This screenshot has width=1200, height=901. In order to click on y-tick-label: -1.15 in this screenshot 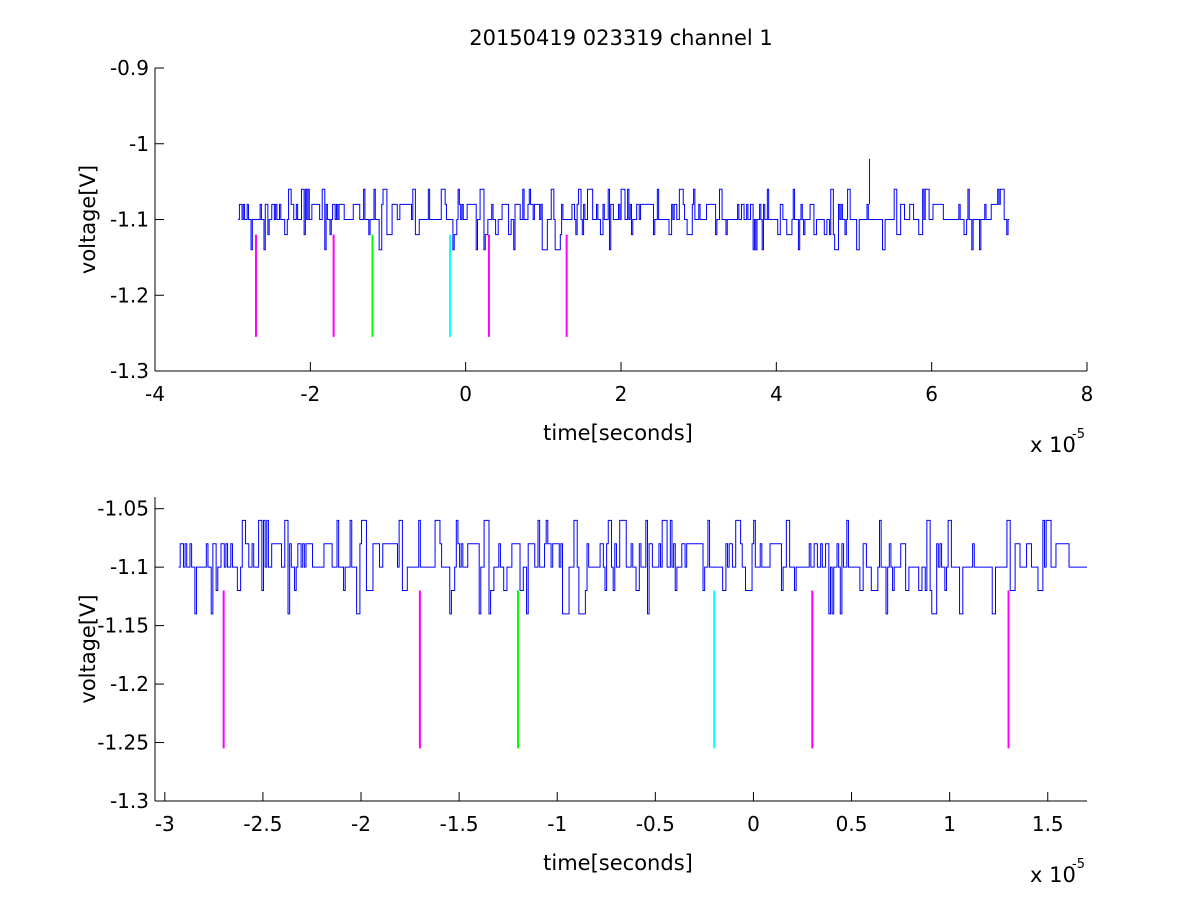, I will do `click(123, 626)`.